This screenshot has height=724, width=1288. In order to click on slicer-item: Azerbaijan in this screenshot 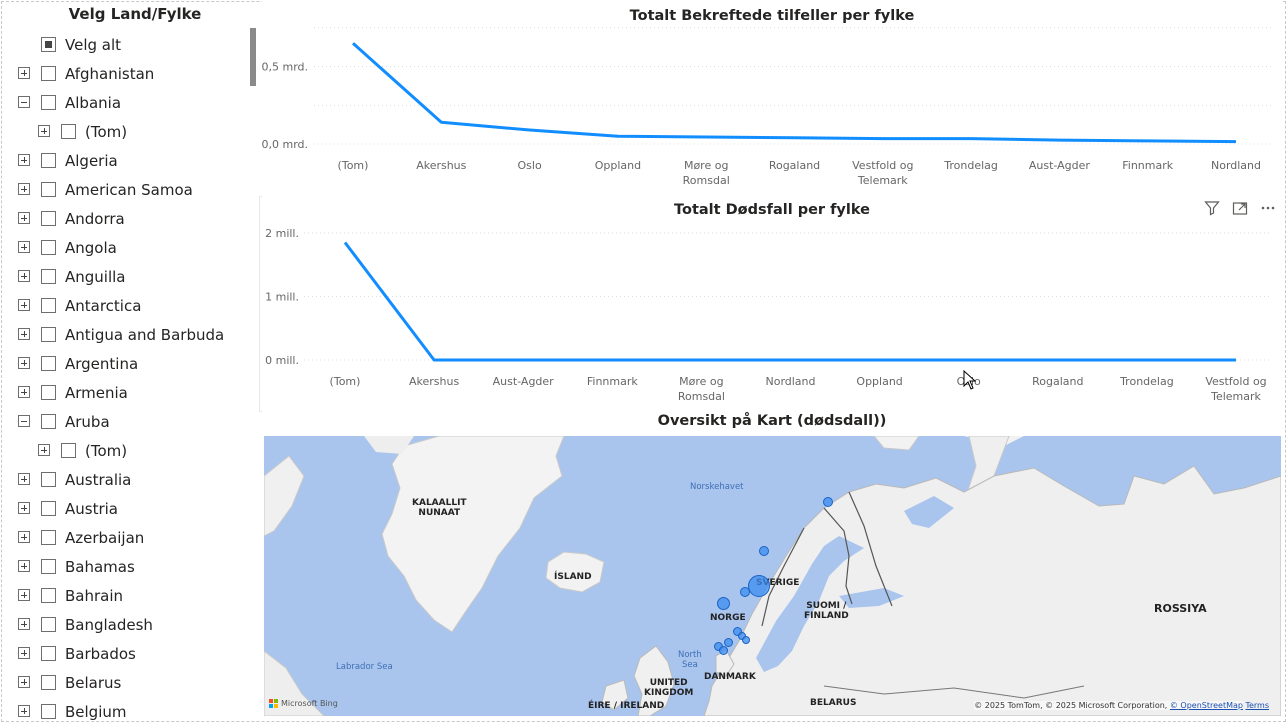, I will do `click(129, 537)`.